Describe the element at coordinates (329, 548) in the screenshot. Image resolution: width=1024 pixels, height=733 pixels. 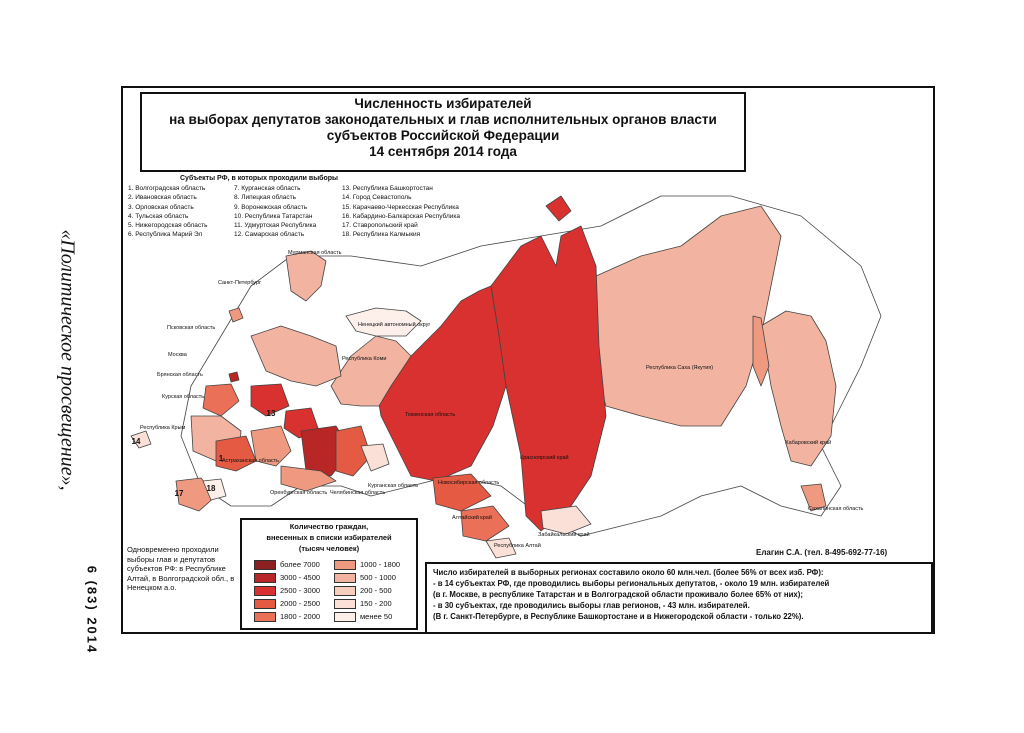
I see `legend-title-3: (тысяч человек)` at that location.